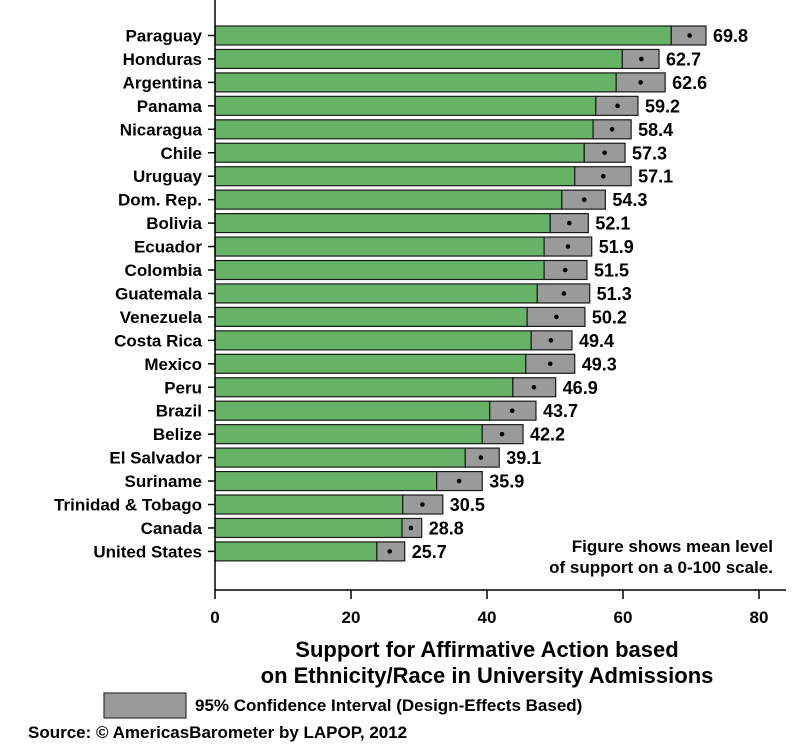  What do you see at coordinates (408, 105) in the screenshot?
I see `bar-group: 59.2 Panama` at bounding box center [408, 105].